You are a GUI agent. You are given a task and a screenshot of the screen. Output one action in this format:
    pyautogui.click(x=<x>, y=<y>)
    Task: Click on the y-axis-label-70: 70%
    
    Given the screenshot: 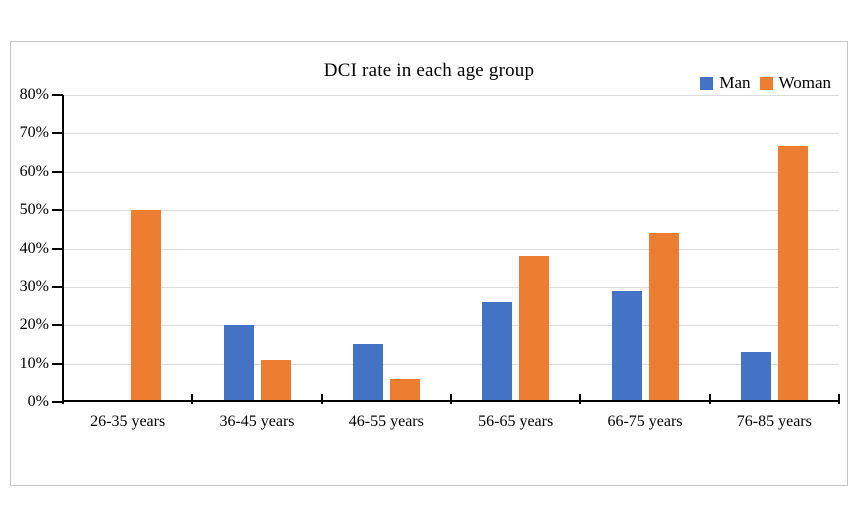 What is the action you would take?
    pyautogui.click(x=34, y=133)
    